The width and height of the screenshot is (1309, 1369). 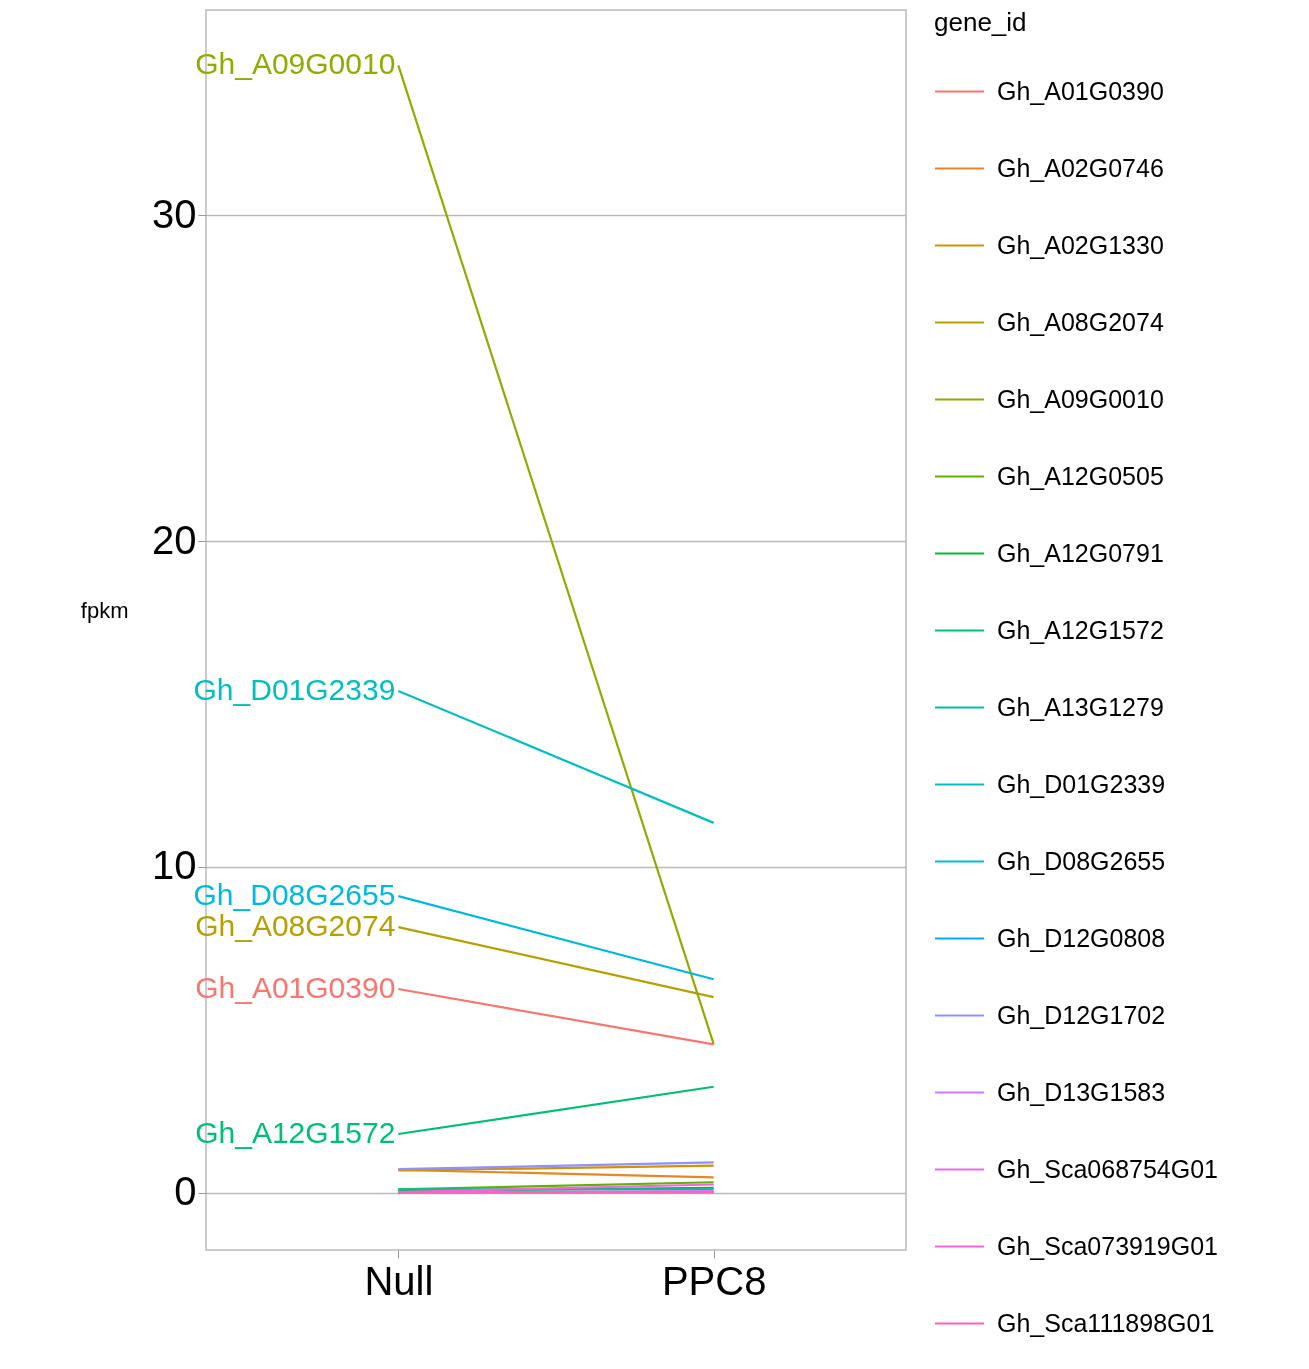 I want to click on legend-label: Gh_A12G0505, so click(x=1080, y=475).